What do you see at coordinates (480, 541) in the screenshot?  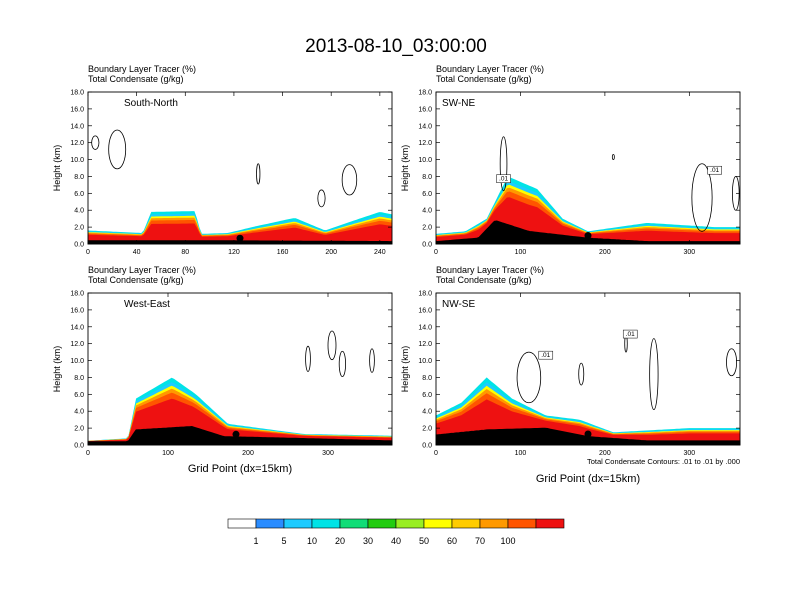 I see `colorbar-label: 70` at bounding box center [480, 541].